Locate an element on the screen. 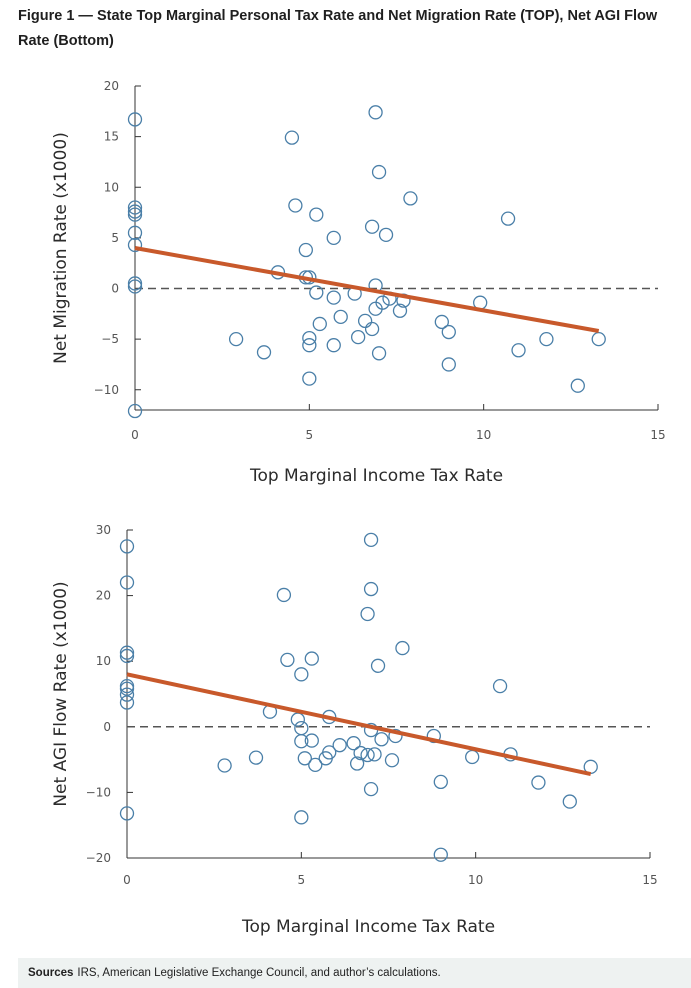  migration-x-tick-label: 0 is located at coordinates (135, 435).